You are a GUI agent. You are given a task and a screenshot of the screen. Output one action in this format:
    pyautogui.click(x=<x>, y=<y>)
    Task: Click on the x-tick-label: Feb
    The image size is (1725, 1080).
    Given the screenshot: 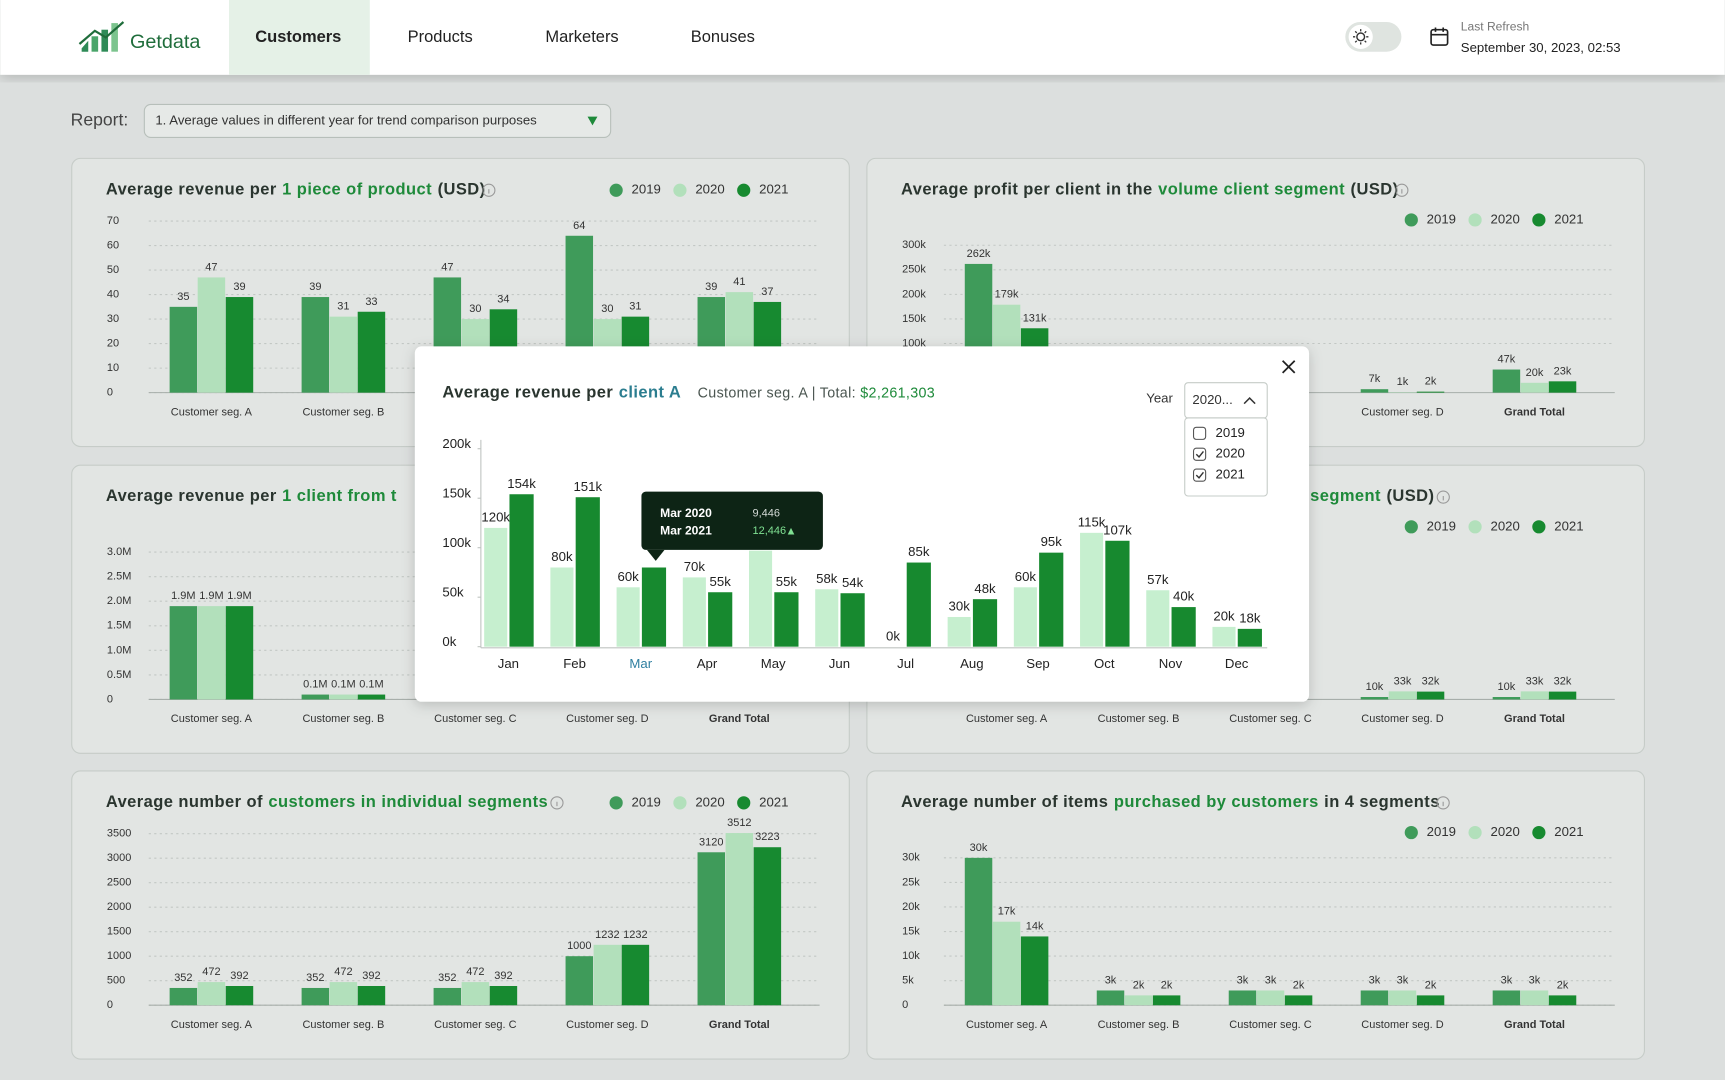 What is the action you would take?
    pyautogui.click(x=574, y=663)
    